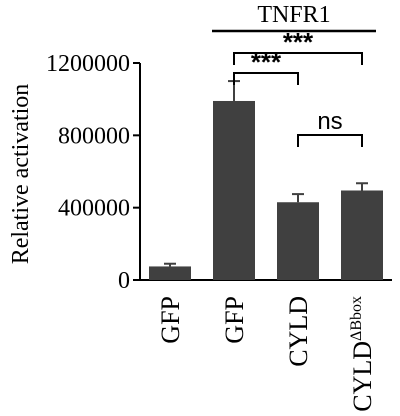 This screenshot has width=400, height=416. What do you see at coordinates (124, 281) in the screenshot?
I see `y-tick-label: 0` at bounding box center [124, 281].